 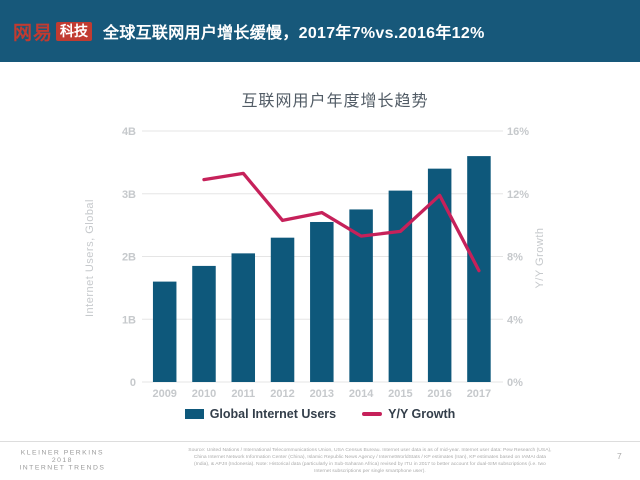 I want to click on brand-line-3: INTERNET TRENDS, so click(x=62, y=467).